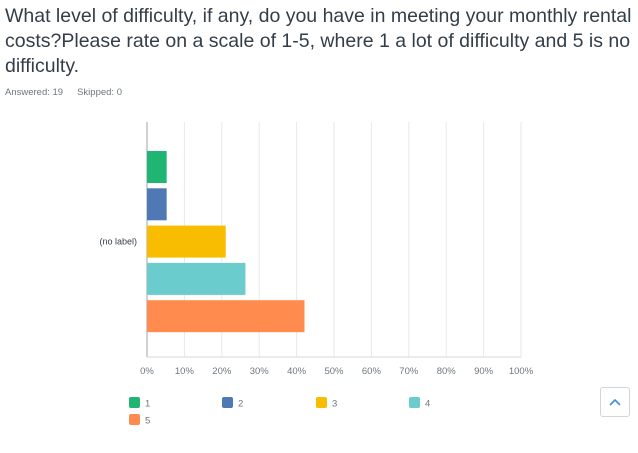  I want to click on x-tick-label: 100%, so click(521, 371).